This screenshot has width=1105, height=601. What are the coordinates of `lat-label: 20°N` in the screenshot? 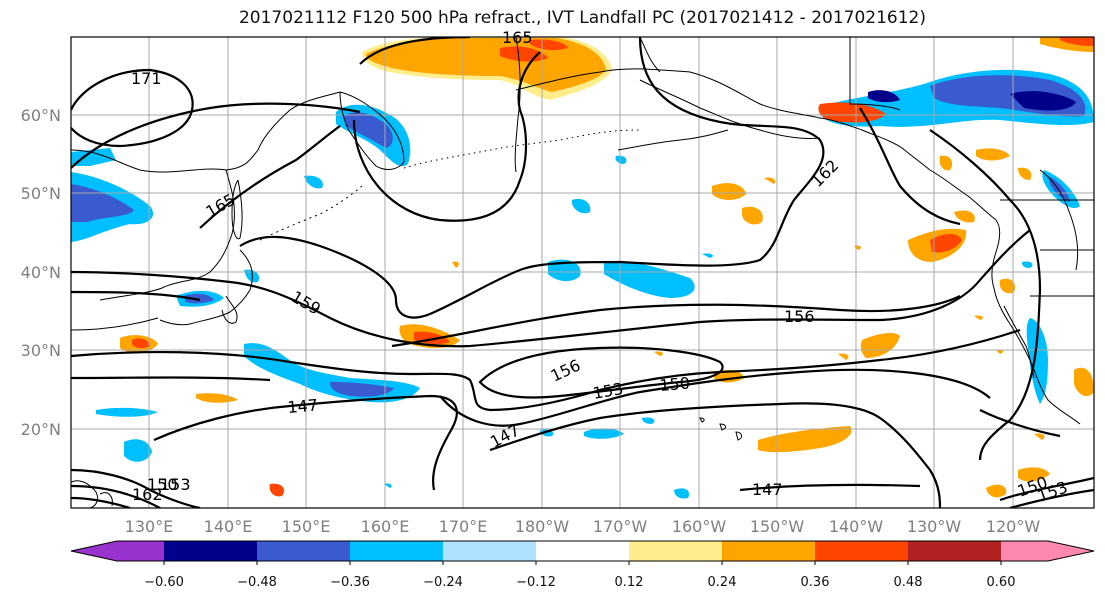 It's located at (41, 429).